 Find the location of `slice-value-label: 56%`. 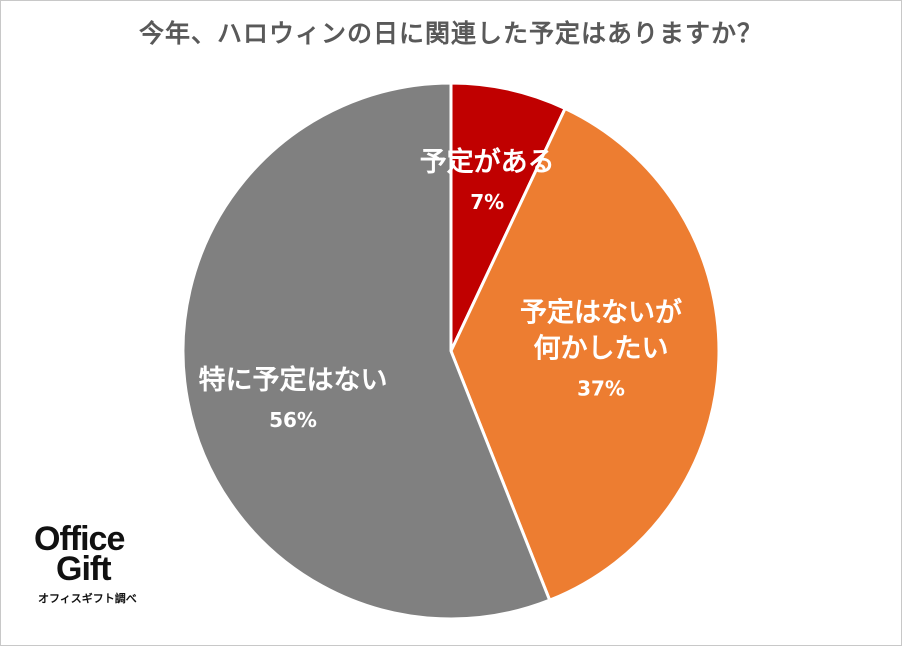

slice-value-label: 56% is located at coordinates (293, 420).